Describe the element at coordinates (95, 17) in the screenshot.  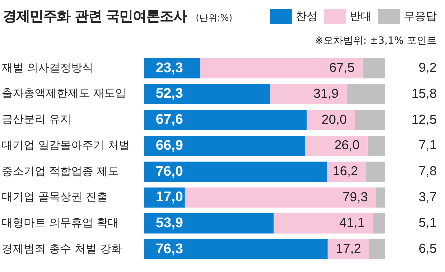
I see `chart-title: 경제민주화 관련 국민여론조사` at that location.